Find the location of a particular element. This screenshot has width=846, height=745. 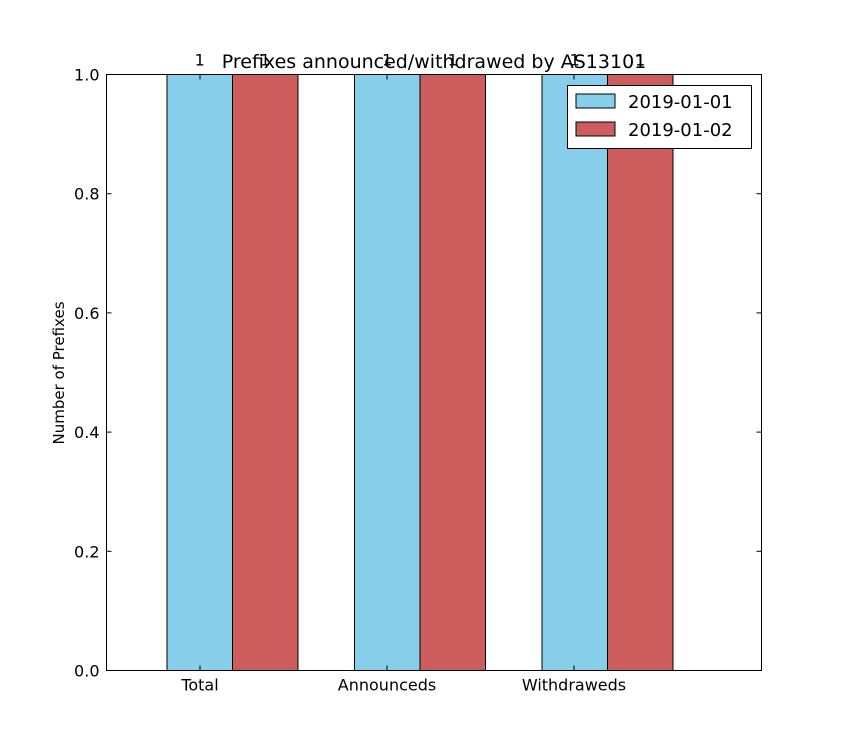

x-tick-label-withdraweds: Withdraweds is located at coordinates (574, 685).